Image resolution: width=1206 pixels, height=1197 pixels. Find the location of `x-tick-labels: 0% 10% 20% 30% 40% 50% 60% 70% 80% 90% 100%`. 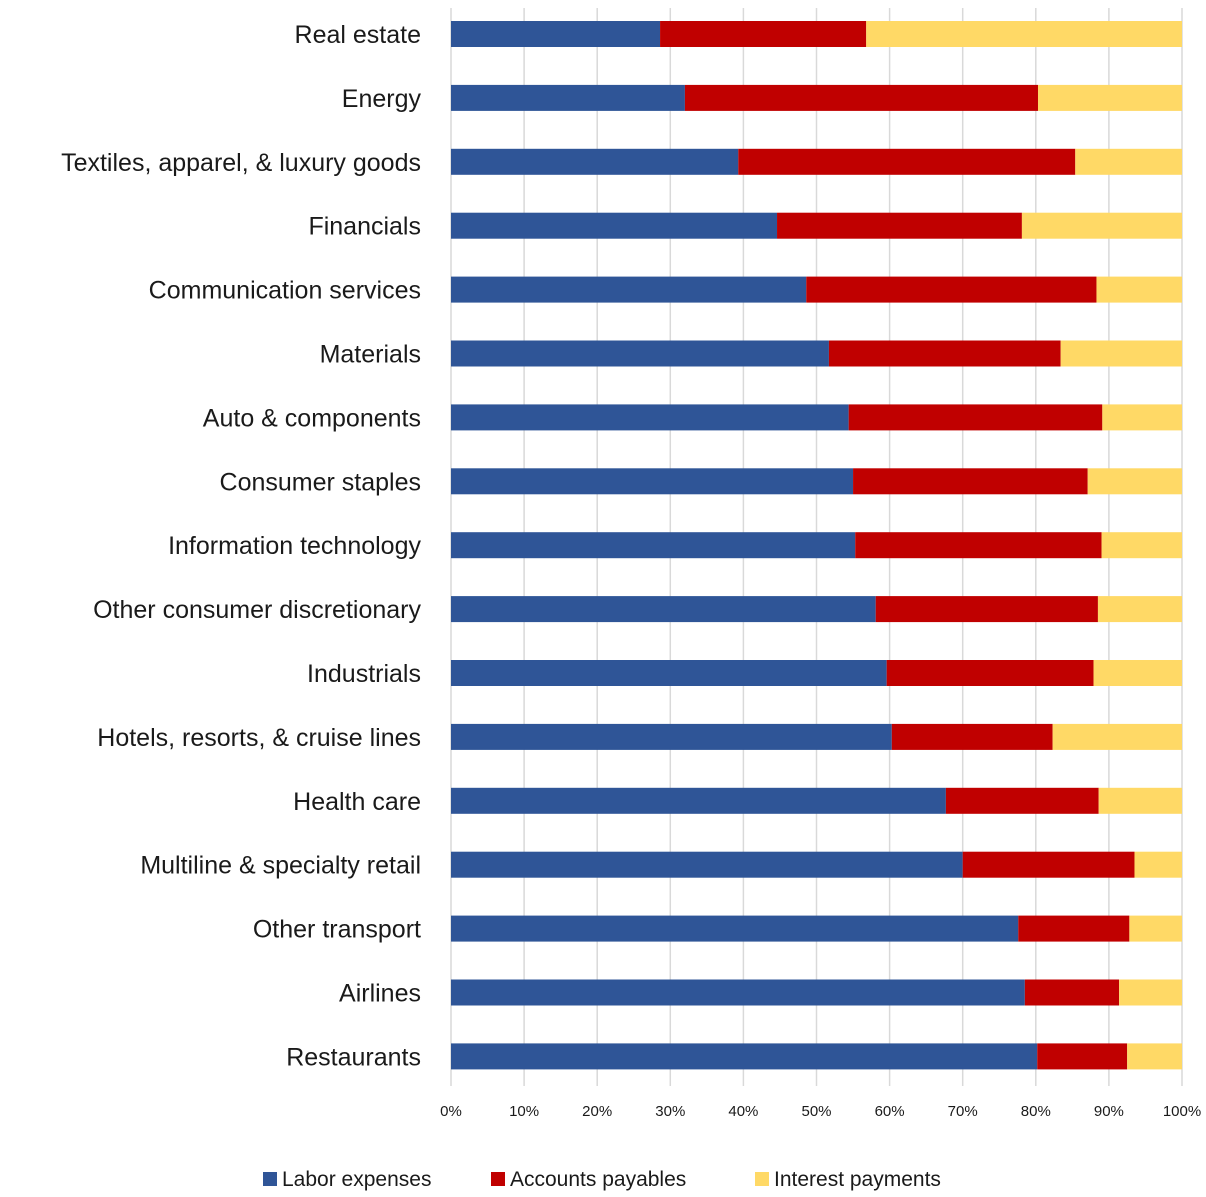

x-tick-labels: 0% 10% 20% 30% 40% 50% 60% 70% 80% 90% 100% is located at coordinates (820, 1111).